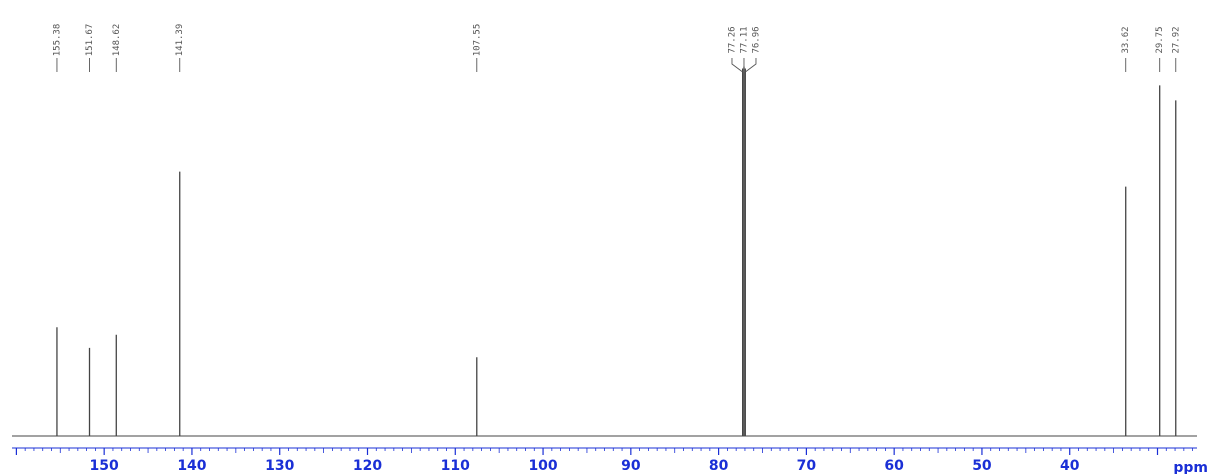 This screenshot has height=474, width=1211. Describe the element at coordinates (807, 466) in the screenshot. I see `x-tick-label-70: 70` at that location.